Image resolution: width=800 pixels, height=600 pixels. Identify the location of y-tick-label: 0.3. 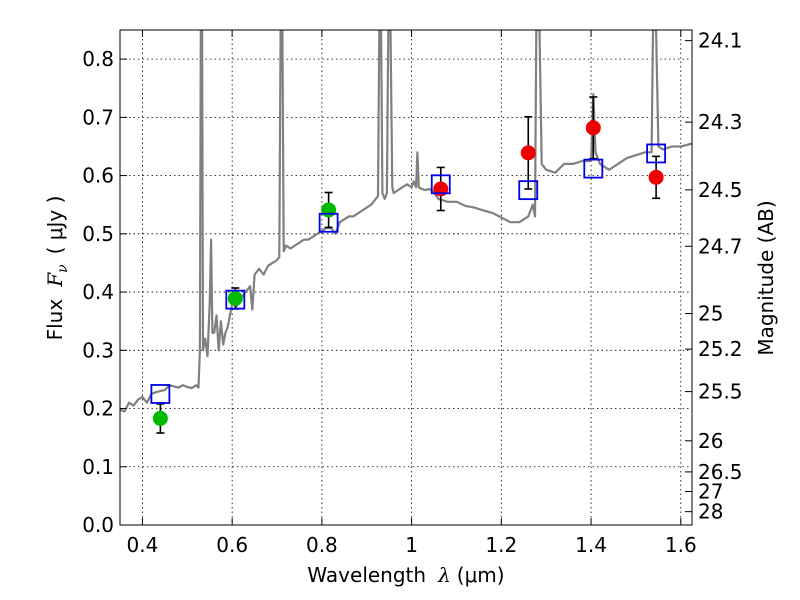
(98, 350).